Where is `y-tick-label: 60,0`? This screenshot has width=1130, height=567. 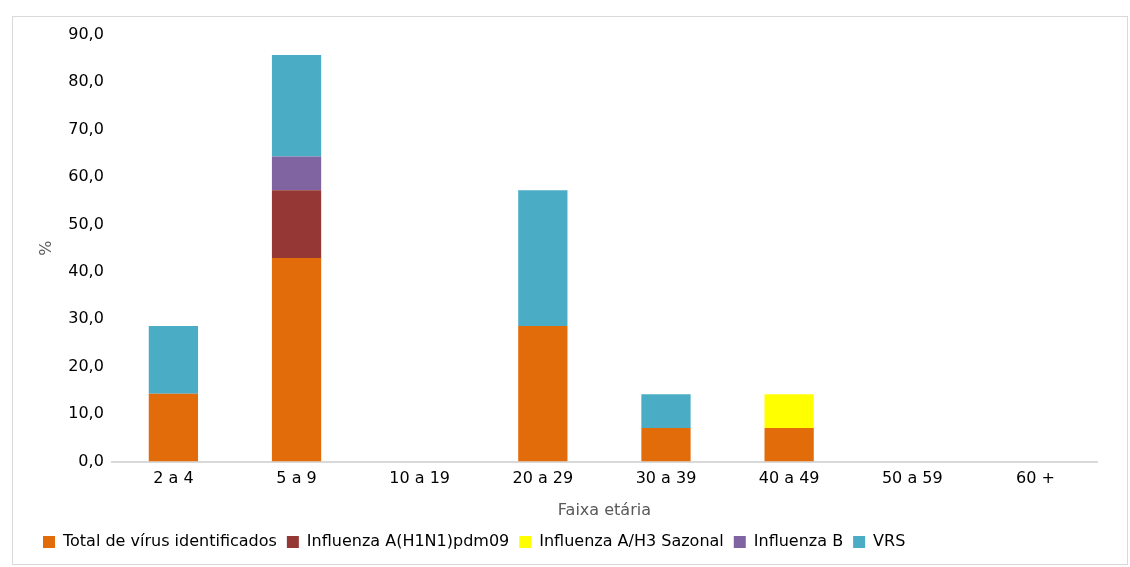
y-tick-label: 60,0 is located at coordinates (86, 176).